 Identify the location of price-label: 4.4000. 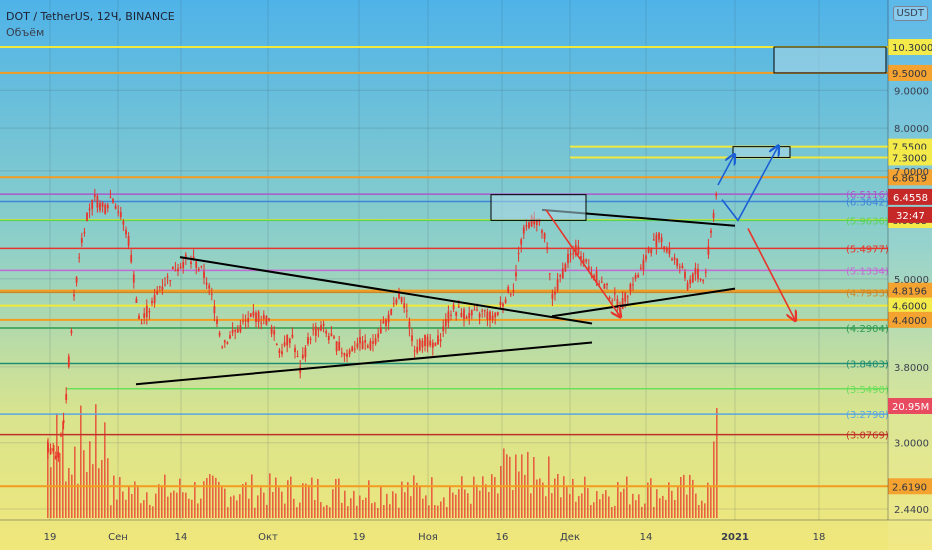
(909, 321).